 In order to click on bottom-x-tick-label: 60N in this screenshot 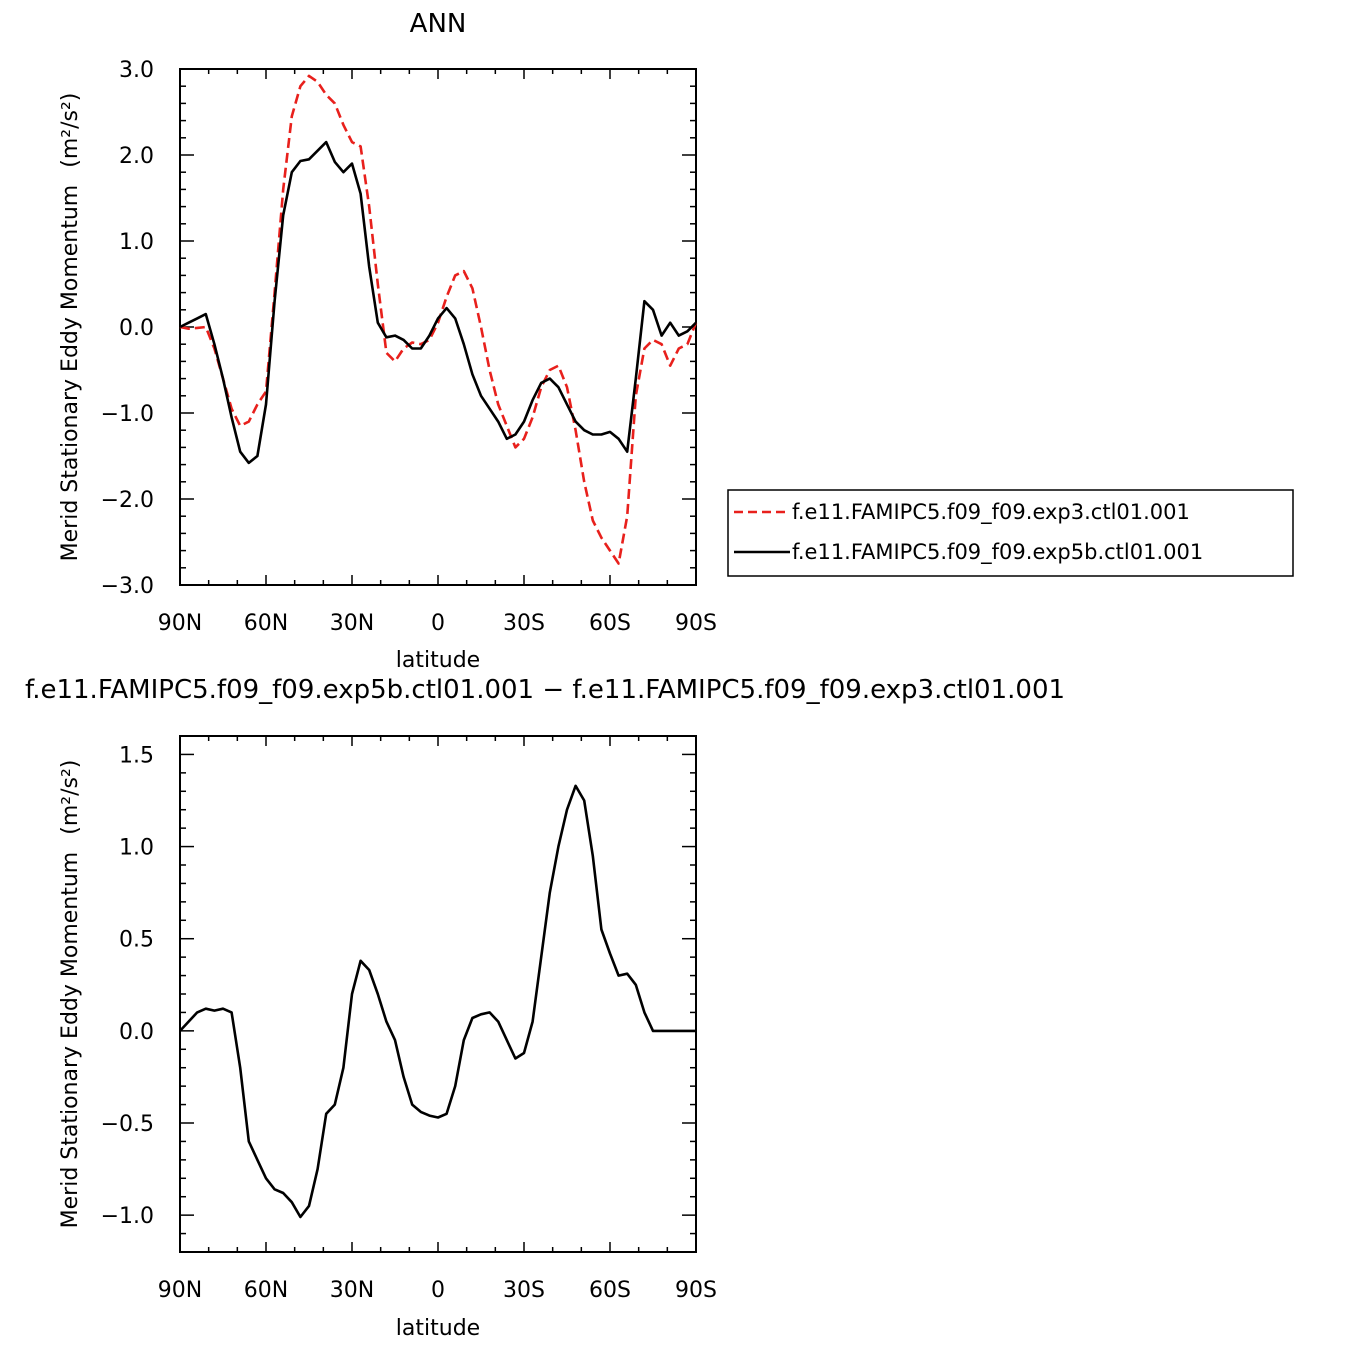, I will do `click(266, 1290)`.